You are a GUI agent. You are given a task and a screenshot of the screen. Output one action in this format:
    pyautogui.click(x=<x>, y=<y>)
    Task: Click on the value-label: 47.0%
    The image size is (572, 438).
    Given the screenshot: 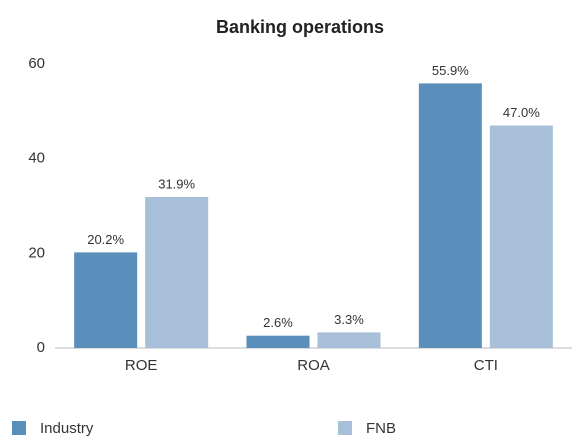 What is the action you would take?
    pyautogui.click(x=521, y=112)
    